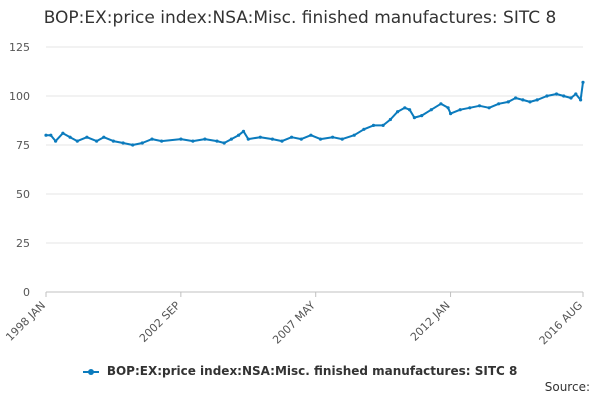  What do you see at coordinates (23, 194) in the screenshot?
I see `y-tick-label: 50` at bounding box center [23, 194].